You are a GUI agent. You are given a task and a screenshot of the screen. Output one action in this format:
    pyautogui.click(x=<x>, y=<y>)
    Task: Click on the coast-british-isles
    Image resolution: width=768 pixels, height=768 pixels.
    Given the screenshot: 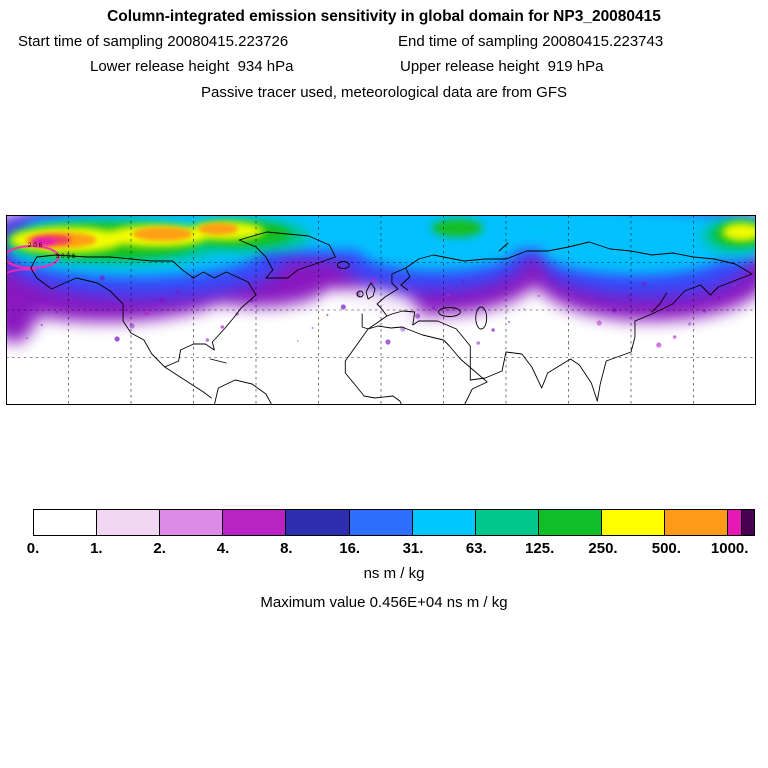 What is the action you would take?
    pyautogui.click(x=370, y=291)
    